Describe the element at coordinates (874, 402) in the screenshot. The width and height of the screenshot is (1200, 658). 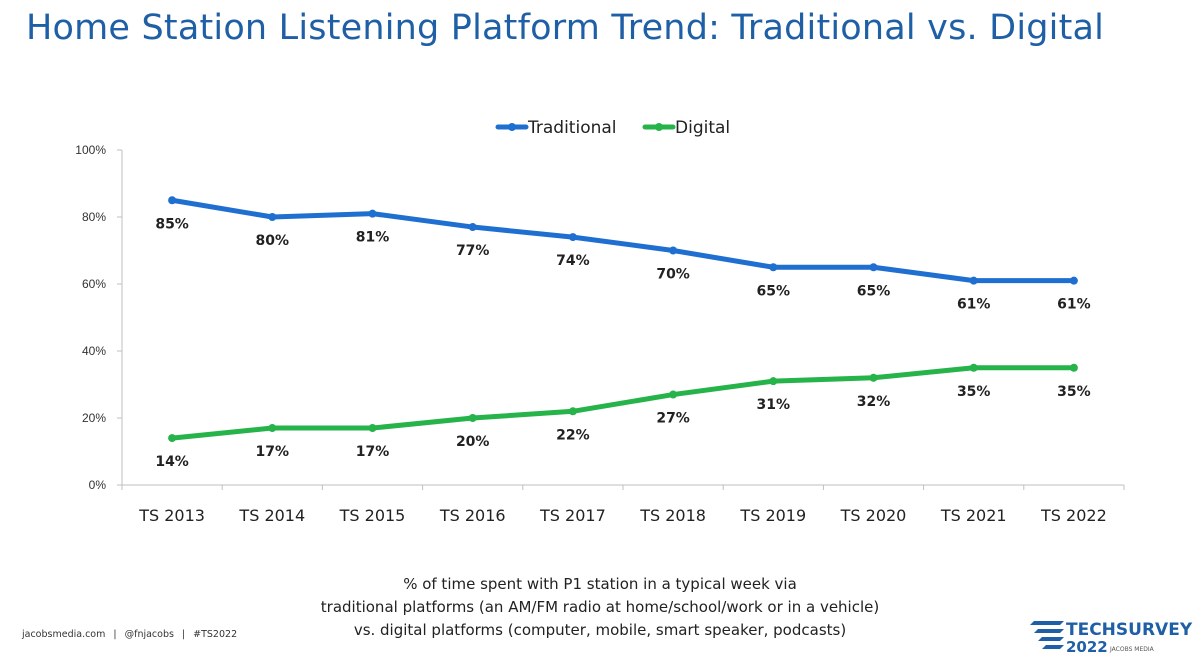
I see `data-label-digital: 32%` at that location.